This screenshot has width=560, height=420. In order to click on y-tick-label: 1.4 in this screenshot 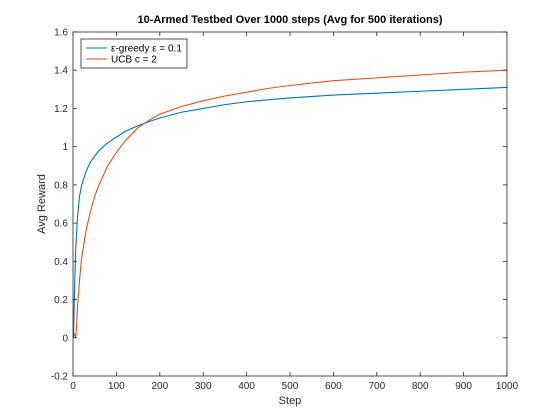, I will do `click(61, 71)`.